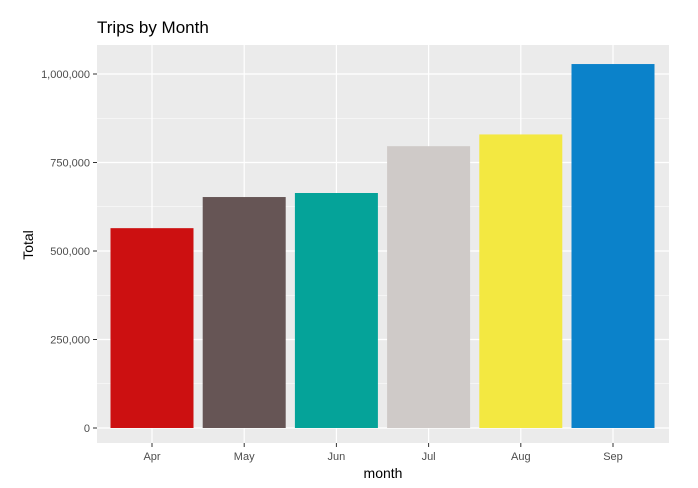 This screenshot has height=488, width=698. I want to click on y-tick-label: 0, so click(87, 429).